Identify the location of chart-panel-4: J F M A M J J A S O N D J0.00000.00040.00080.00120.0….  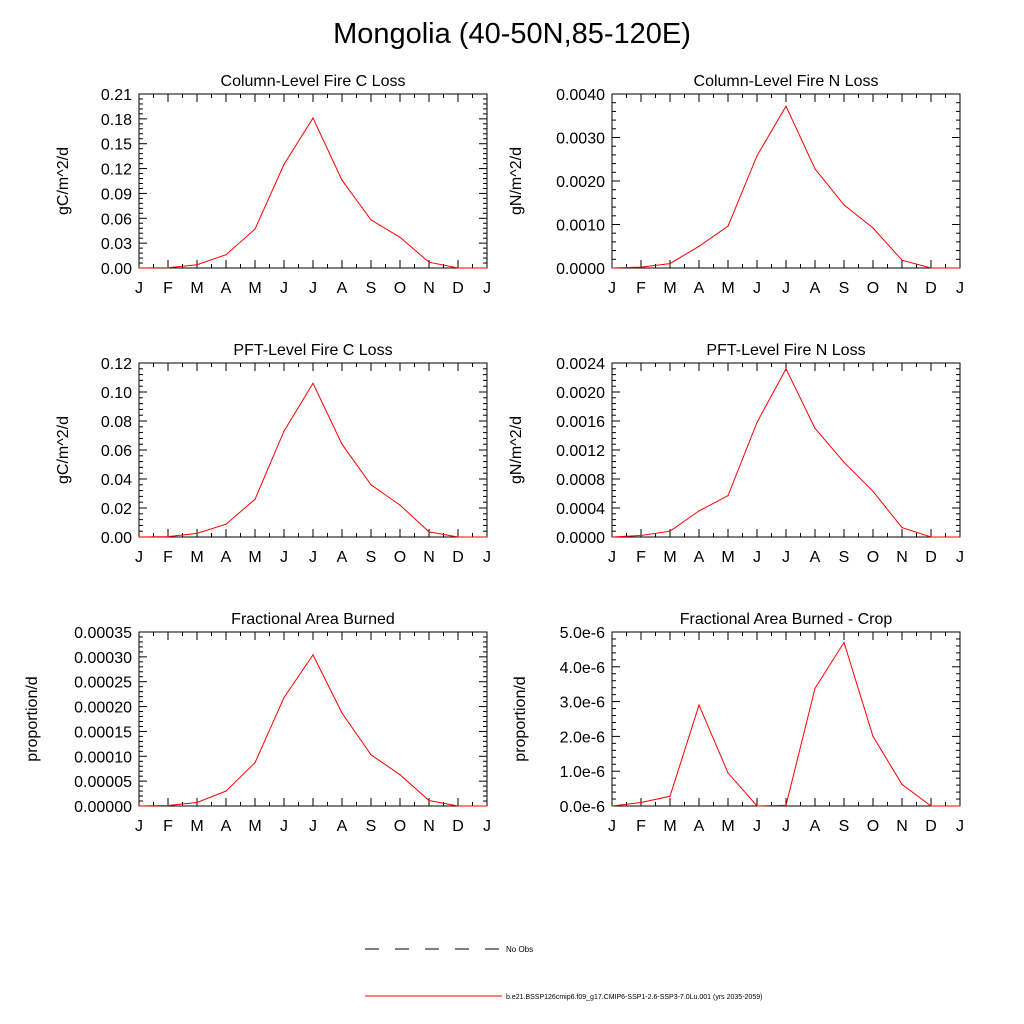
(736, 454).